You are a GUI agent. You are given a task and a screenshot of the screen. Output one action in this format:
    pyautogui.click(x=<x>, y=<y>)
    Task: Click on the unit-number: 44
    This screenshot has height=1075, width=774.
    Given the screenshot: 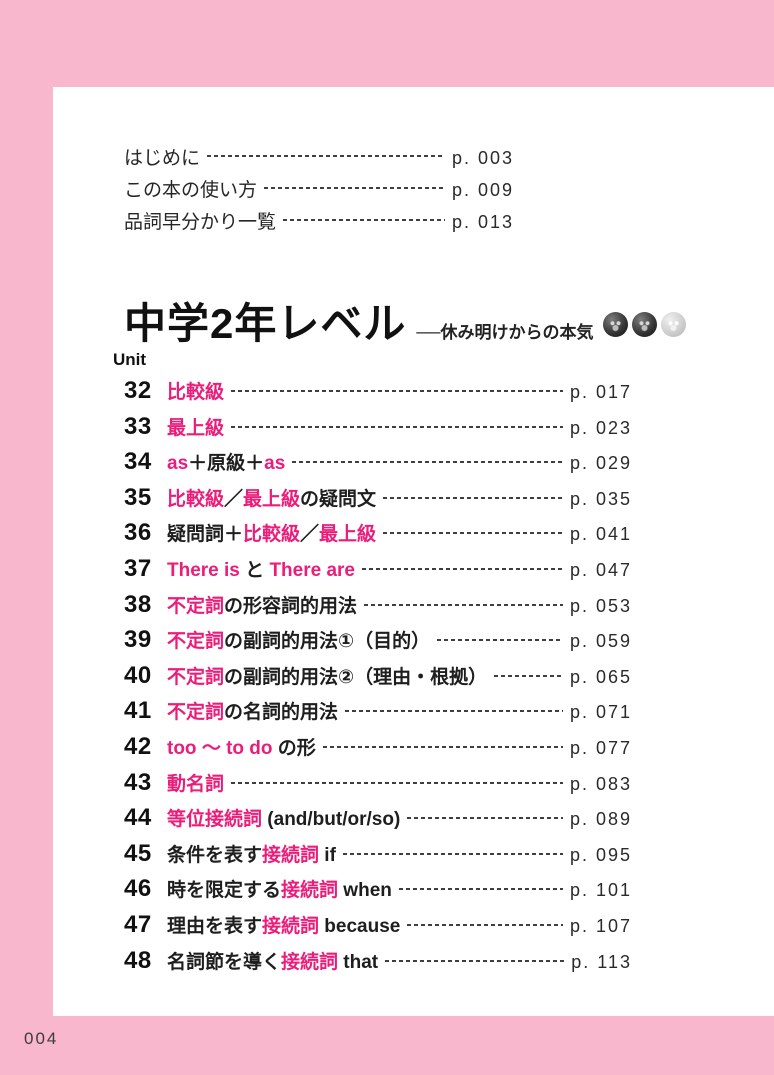 What is the action you would take?
    pyautogui.click(x=138, y=818)
    